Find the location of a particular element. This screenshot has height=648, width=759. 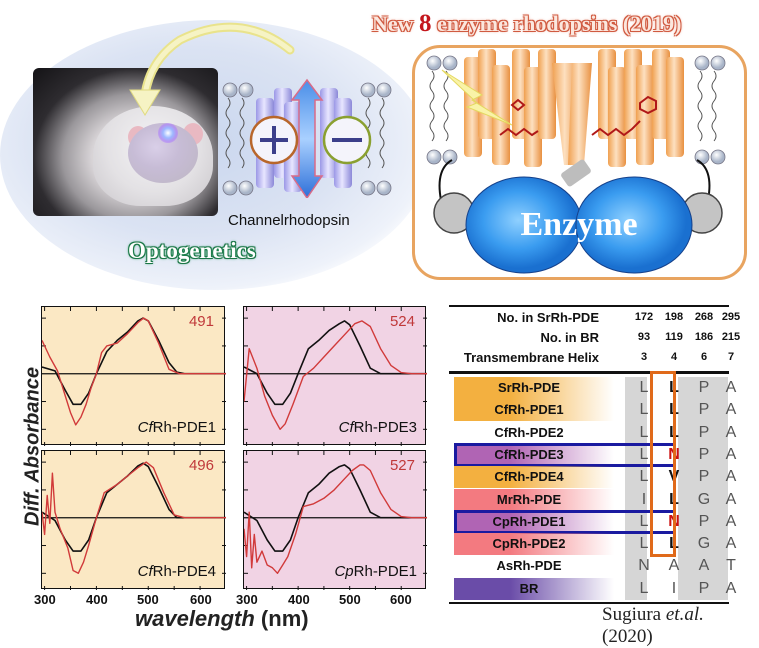

alignment-row: CfRh-PDE2 L L P A is located at coordinates (592, 432).